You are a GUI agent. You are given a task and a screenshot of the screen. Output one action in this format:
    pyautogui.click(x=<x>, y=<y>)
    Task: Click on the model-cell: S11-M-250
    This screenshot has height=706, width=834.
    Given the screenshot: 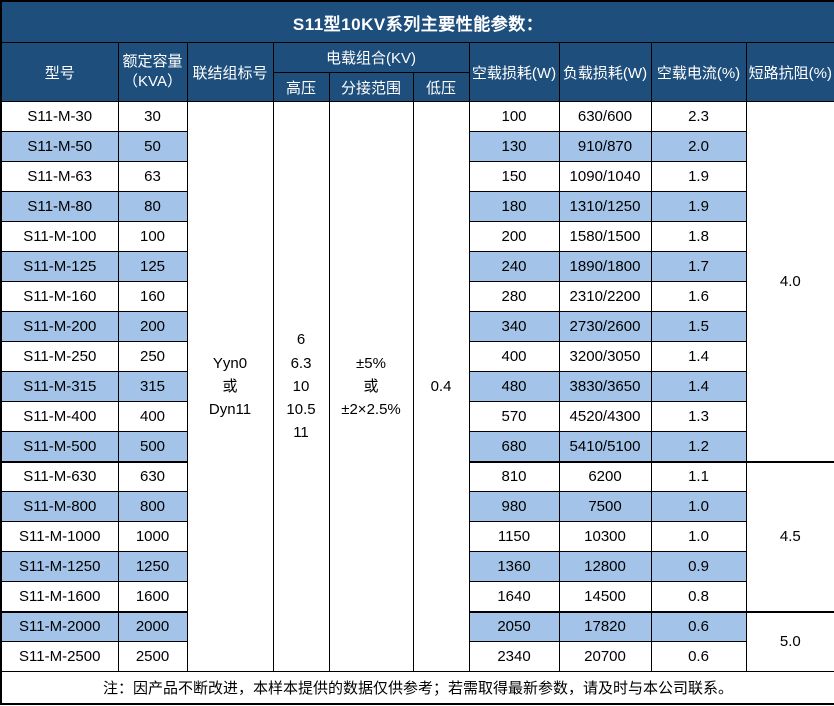 What is the action you would take?
    pyautogui.click(x=59, y=356)
    